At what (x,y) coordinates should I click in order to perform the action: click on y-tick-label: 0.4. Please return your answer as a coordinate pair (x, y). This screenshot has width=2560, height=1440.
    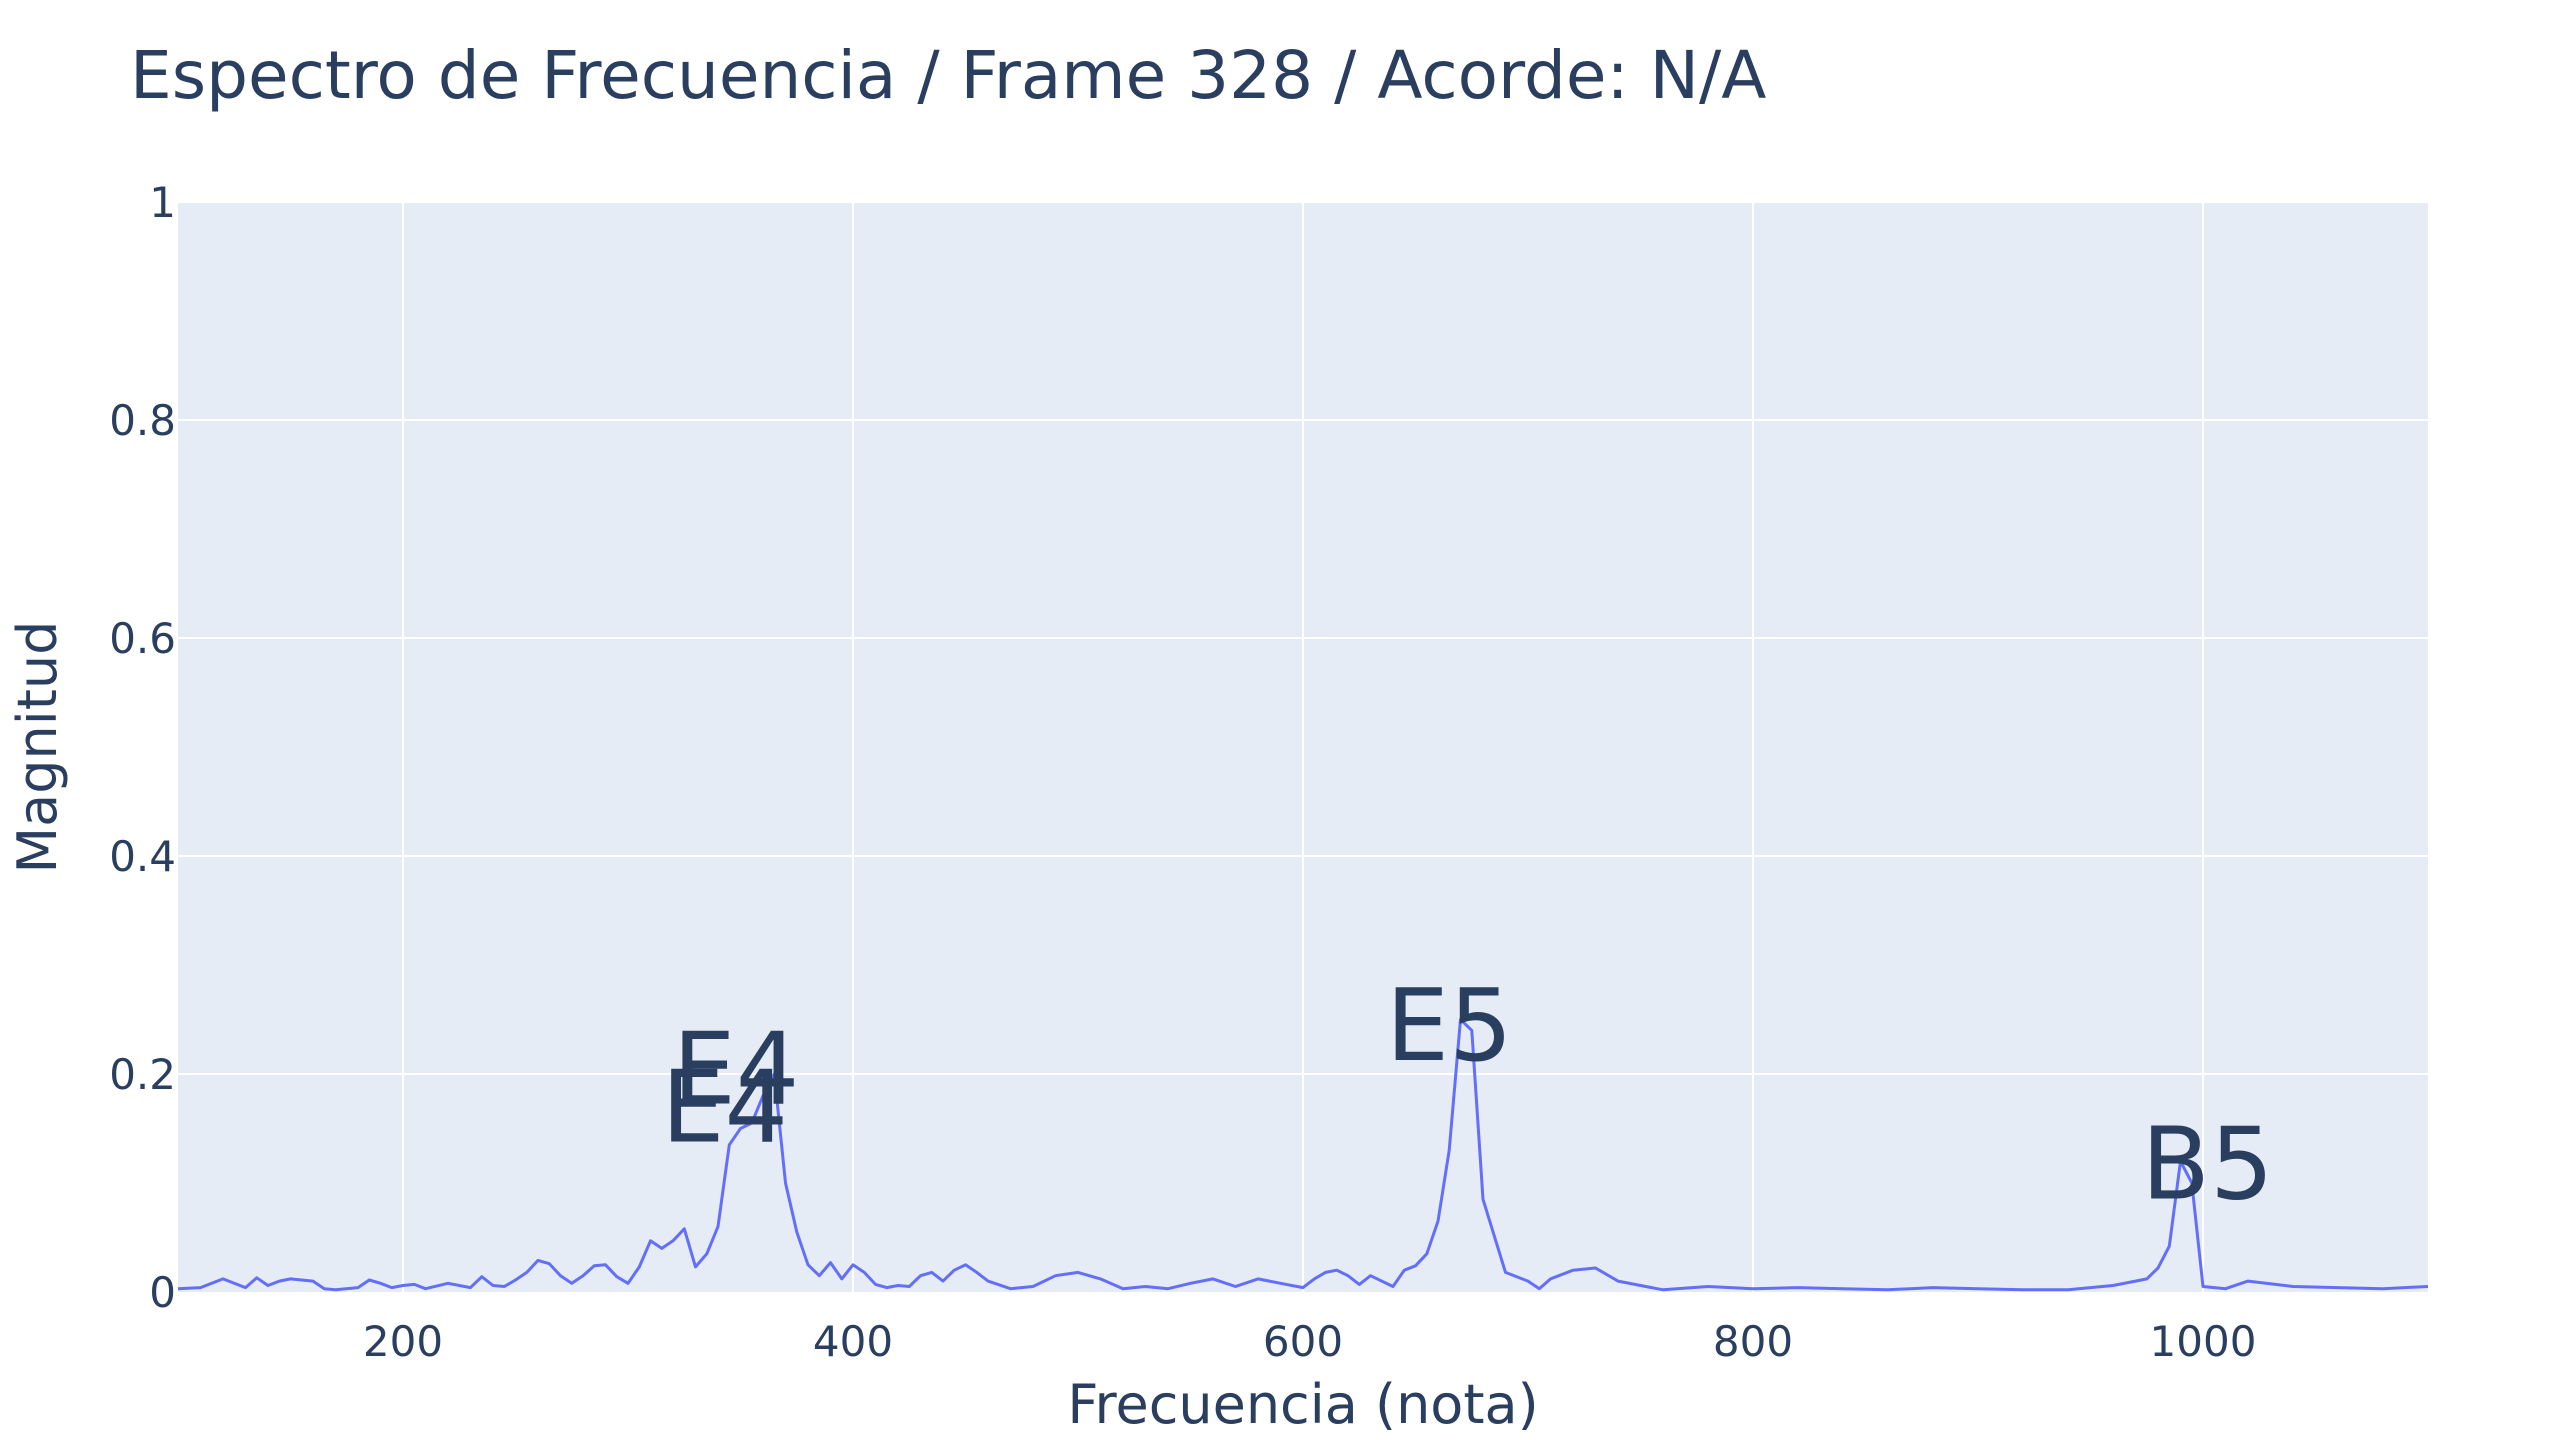
    Looking at the image, I should click on (142, 856).